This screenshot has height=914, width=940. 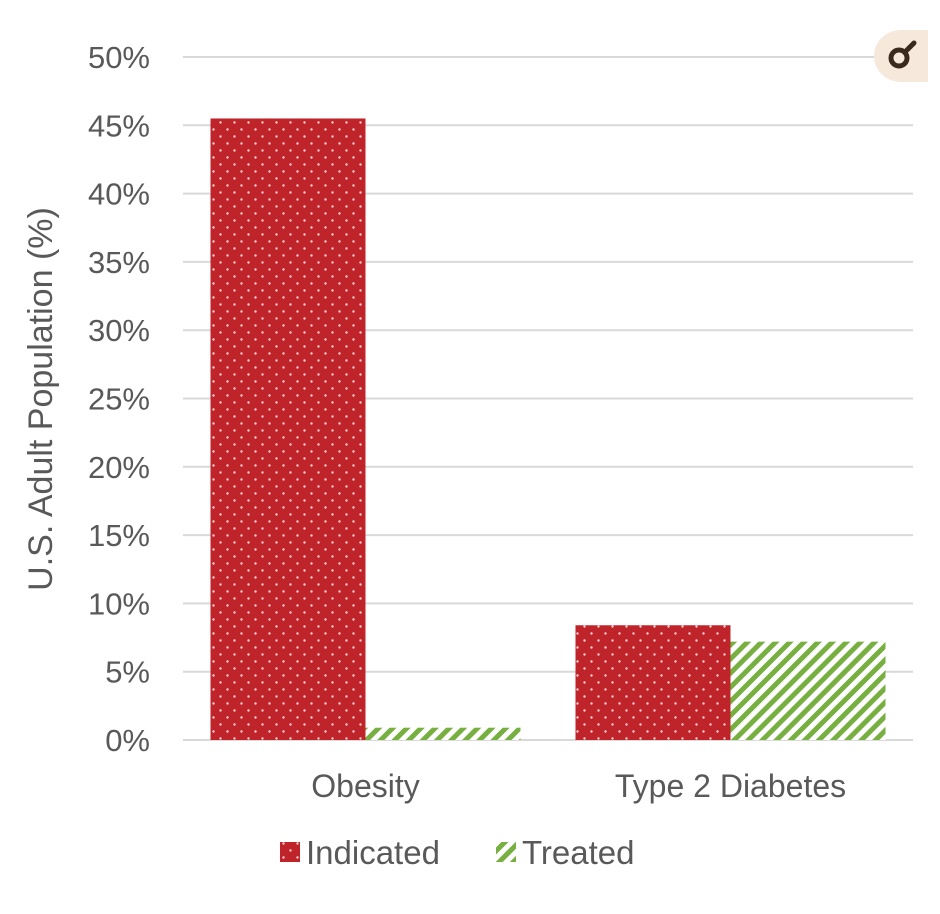 I want to click on y-tick-labels: 0% 5% 10% 15% 20% 25% 30% 35% 40% 45% 50%, so click(x=119, y=399).